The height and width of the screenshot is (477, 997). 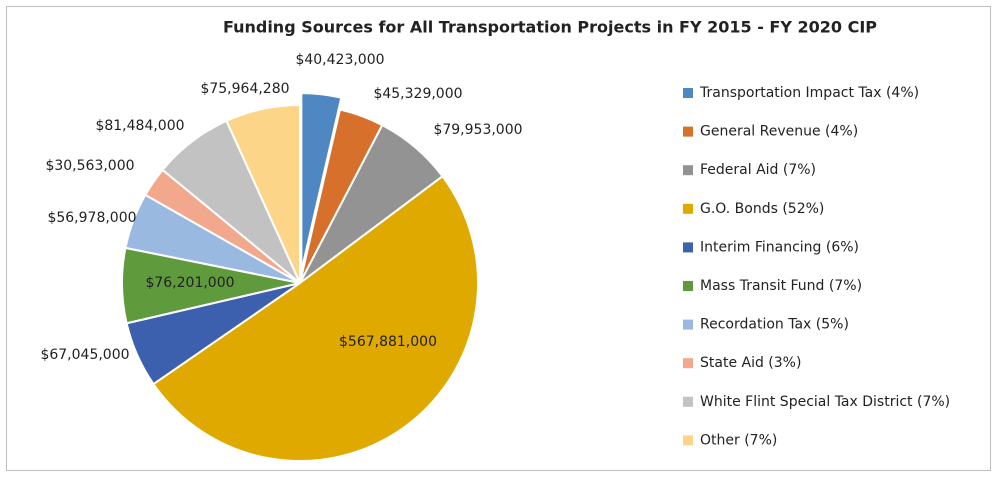 What do you see at coordinates (91, 218) in the screenshot?
I see `data-label: $56,978,000` at bounding box center [91, 218].